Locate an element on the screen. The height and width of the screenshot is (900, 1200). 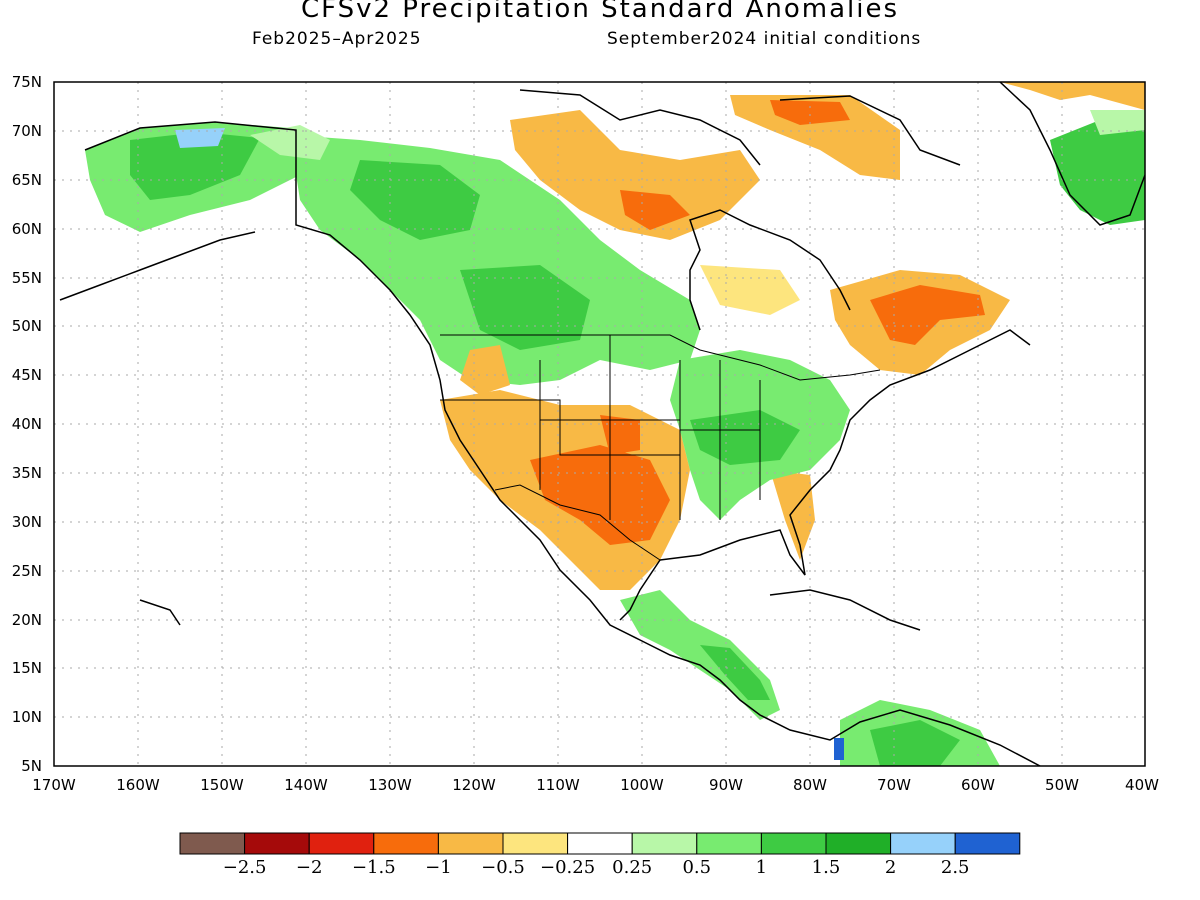
wet-region-alaska-core is located at coordinates (195, 166).